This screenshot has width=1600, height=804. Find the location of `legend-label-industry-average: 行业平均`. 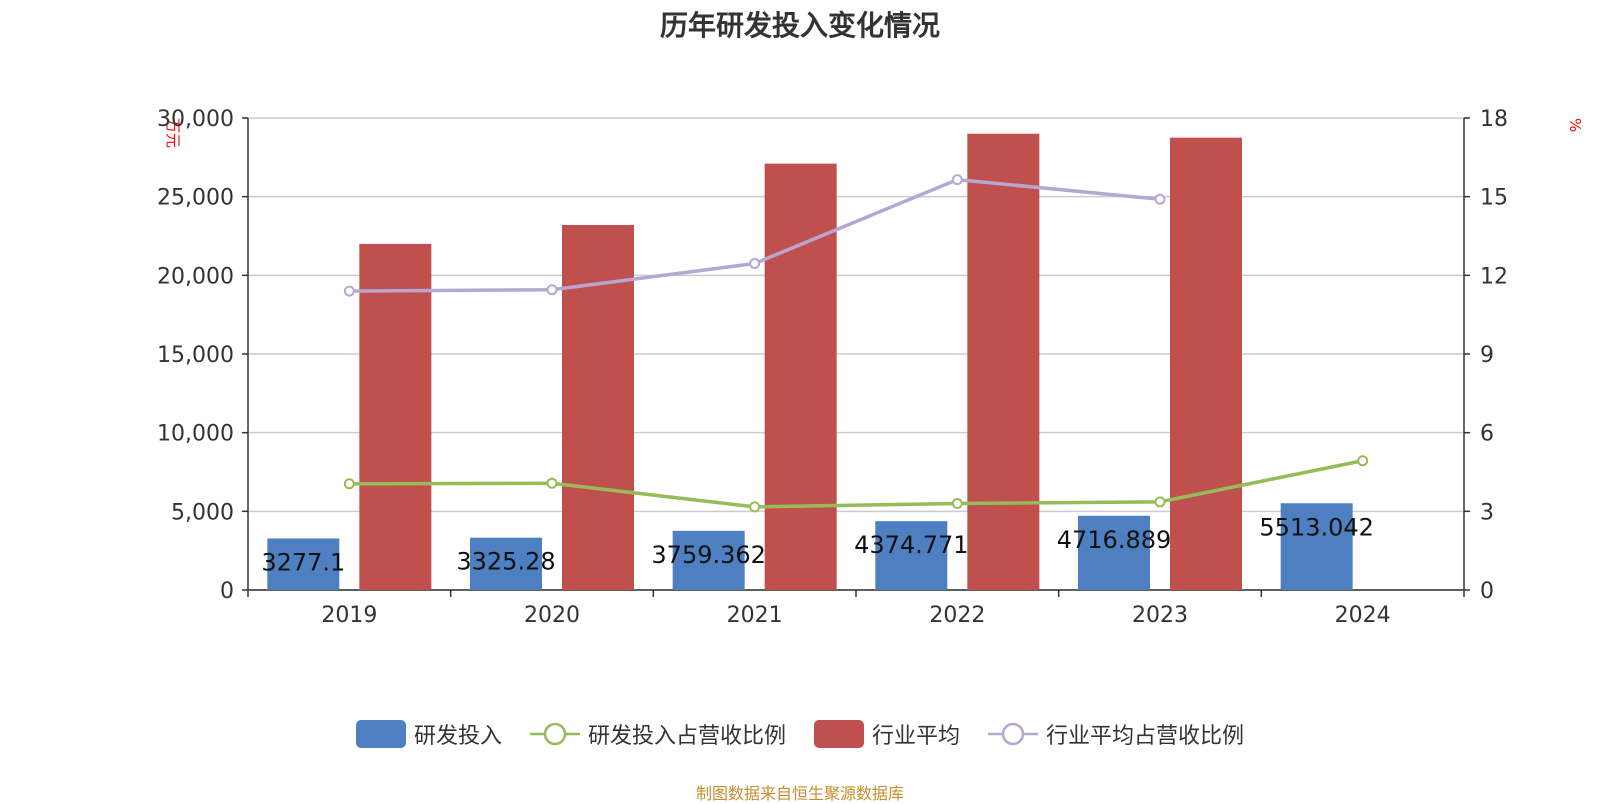

legend-label-industry-average: 行业平均 is located at coordinates (916, 736).